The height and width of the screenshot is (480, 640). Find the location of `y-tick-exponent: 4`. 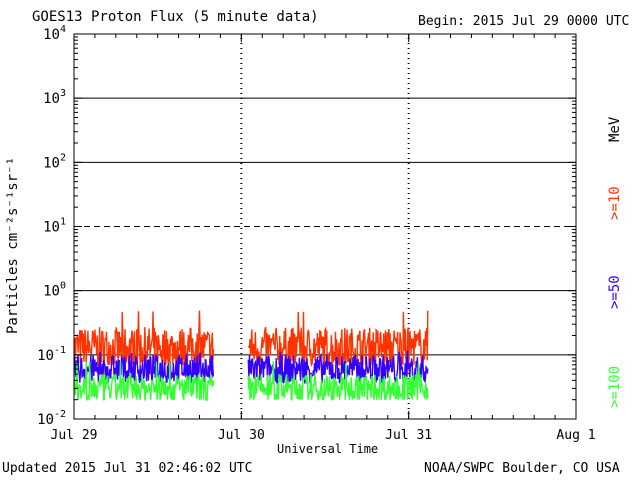

y-tick-exponent: 4 is located at coordinates (63, 29).